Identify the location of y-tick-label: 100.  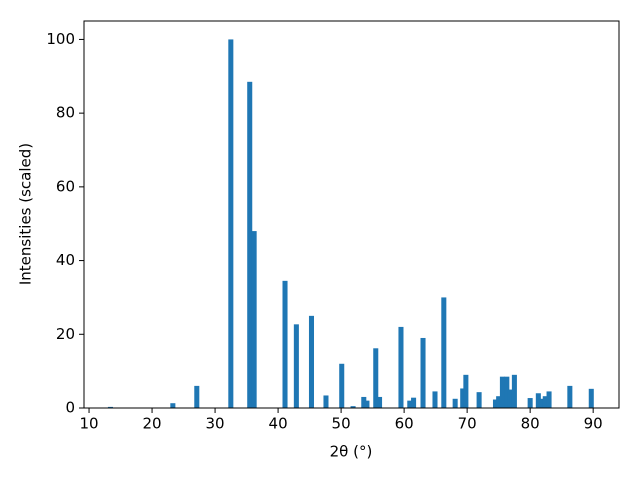
(60, 39).